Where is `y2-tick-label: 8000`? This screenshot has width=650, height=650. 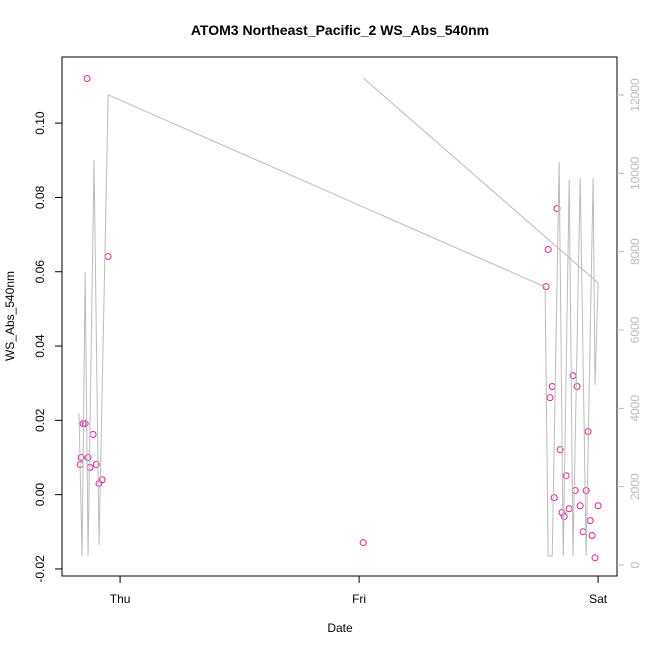 y2-tick-label: 8000 is located at coordinates (635, 251).